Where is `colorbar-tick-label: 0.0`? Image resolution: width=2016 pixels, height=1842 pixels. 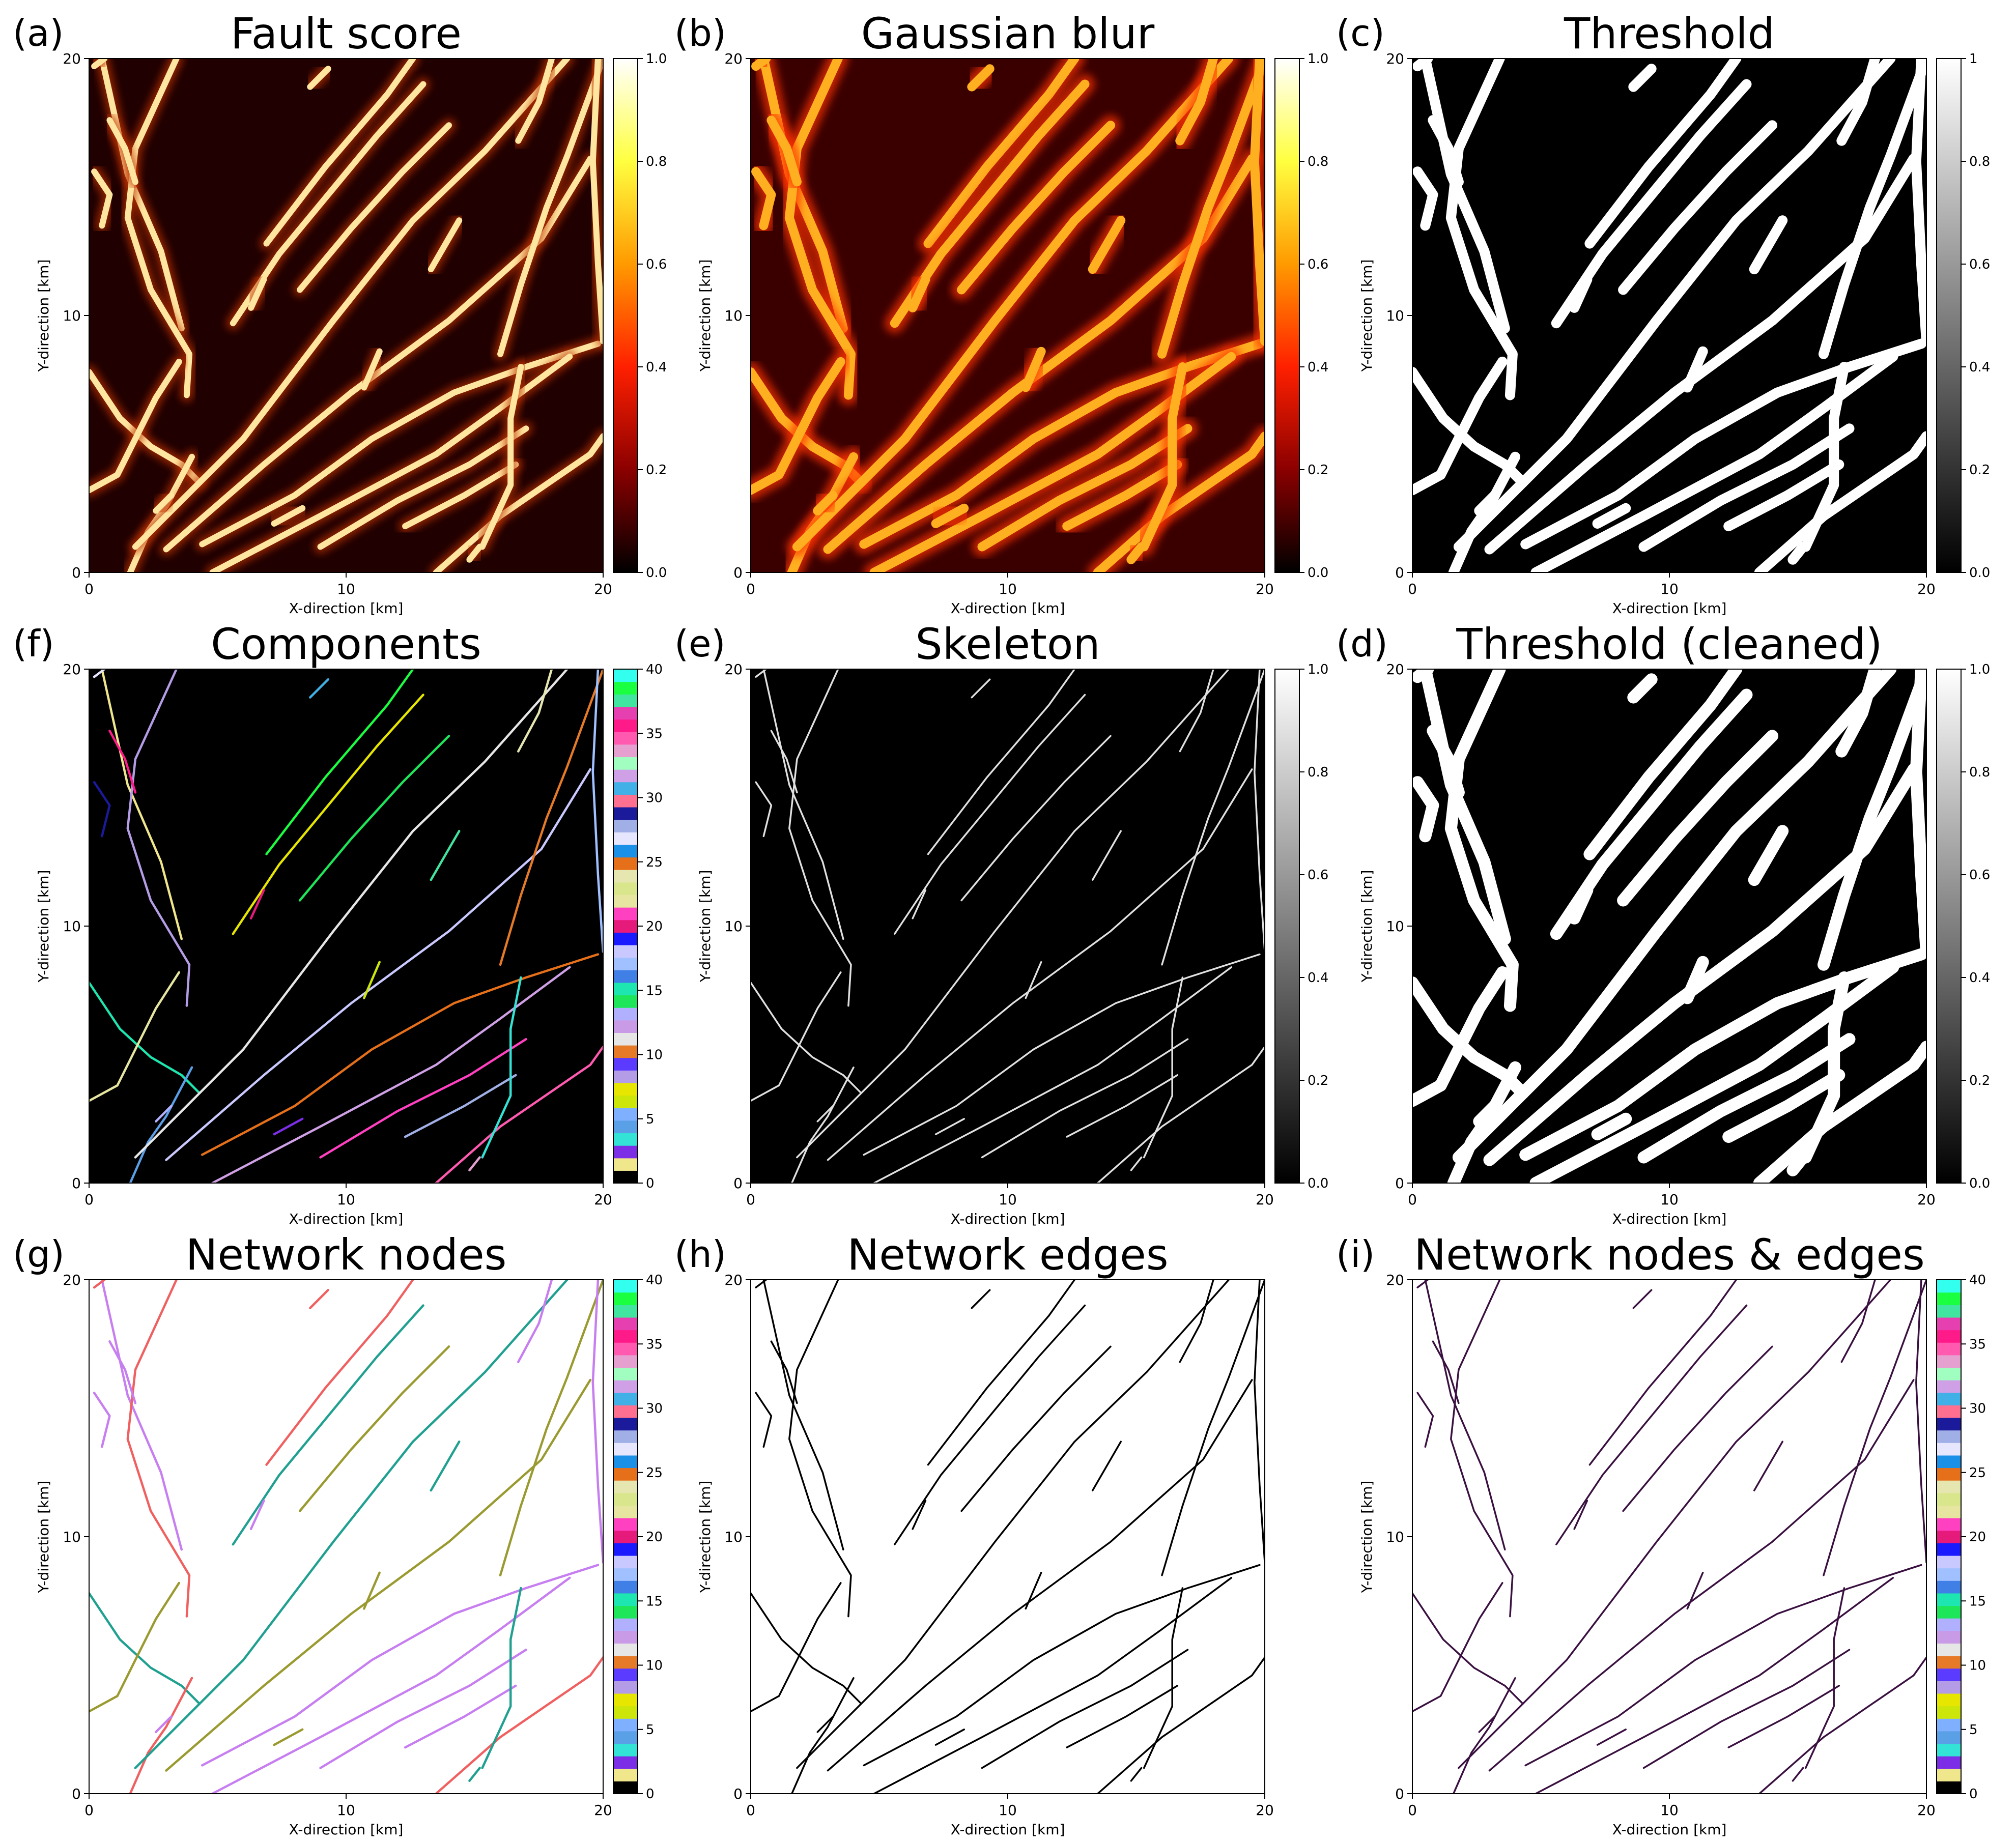
colorbar-tick-label: 0.0 is located at coordinates (656, 573).